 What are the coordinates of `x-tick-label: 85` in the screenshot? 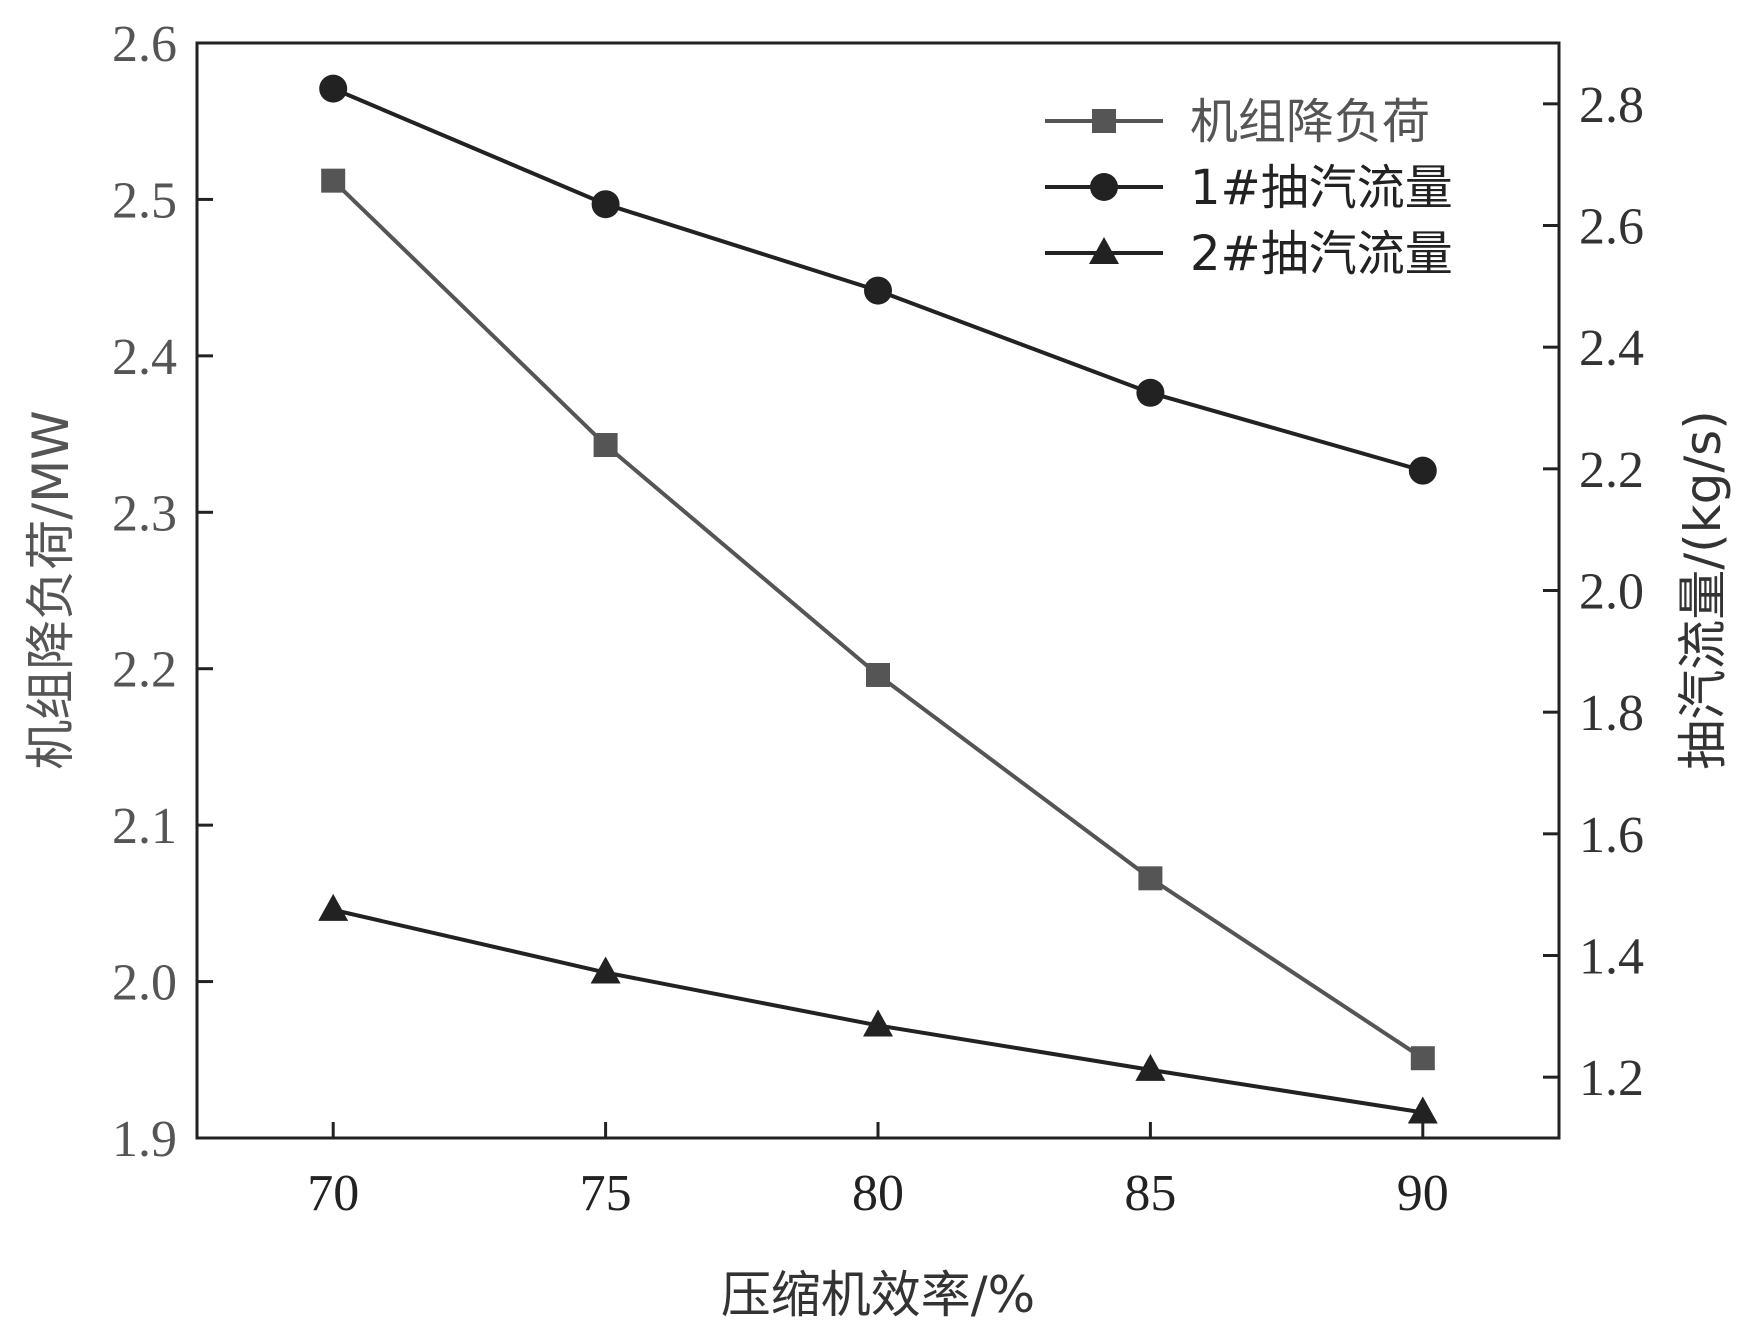 It's located at (1150, 1193).